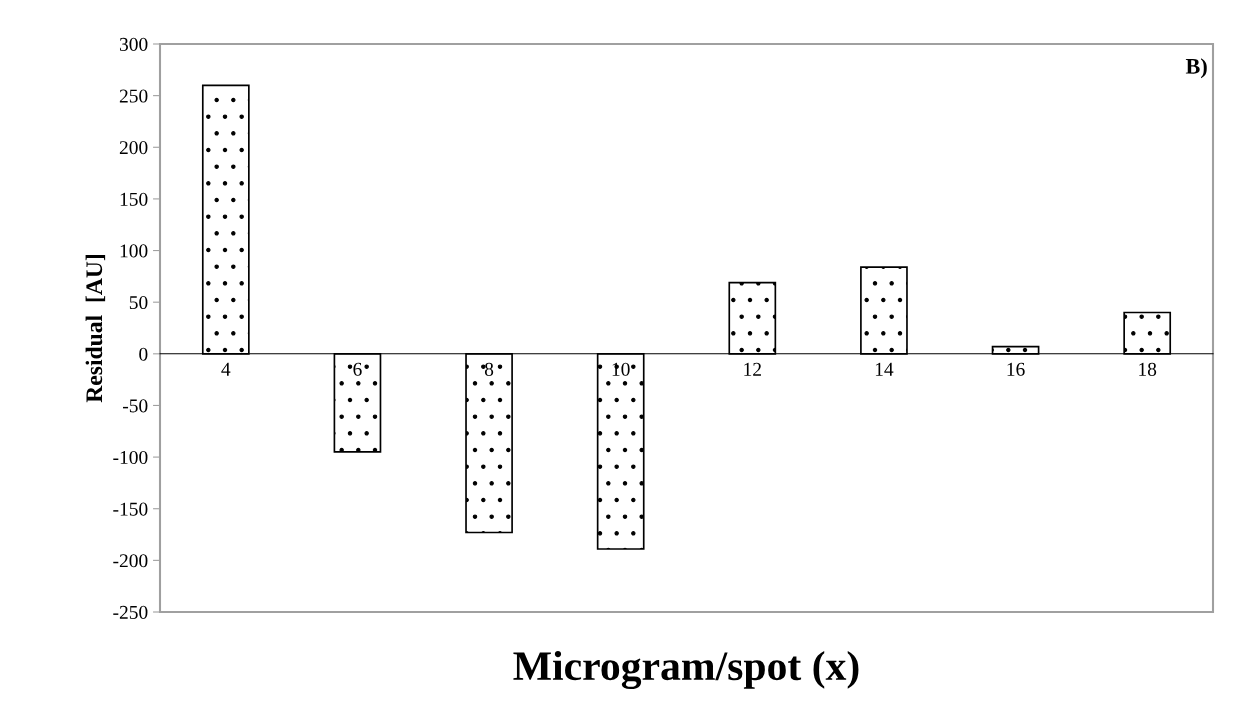 This screenshot has height=702, width=1245. Describe the element at coordinates (134, 251) in the screenshot. I see `y-tick-label: 100` at that location.